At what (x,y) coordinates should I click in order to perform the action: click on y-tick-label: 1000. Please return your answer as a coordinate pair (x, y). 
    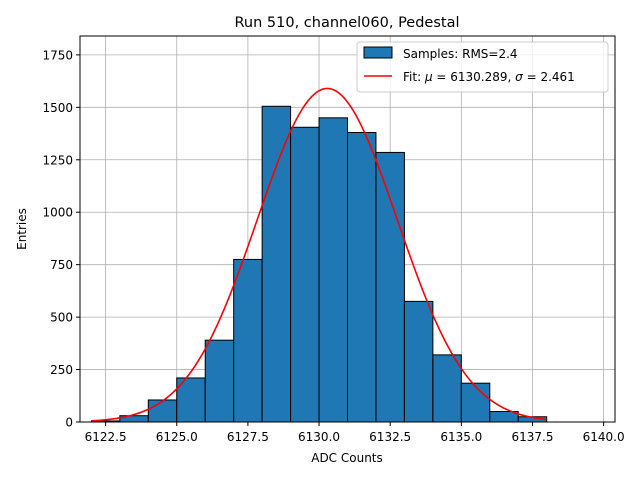
    Looking at the image, I should click on (57, 213).